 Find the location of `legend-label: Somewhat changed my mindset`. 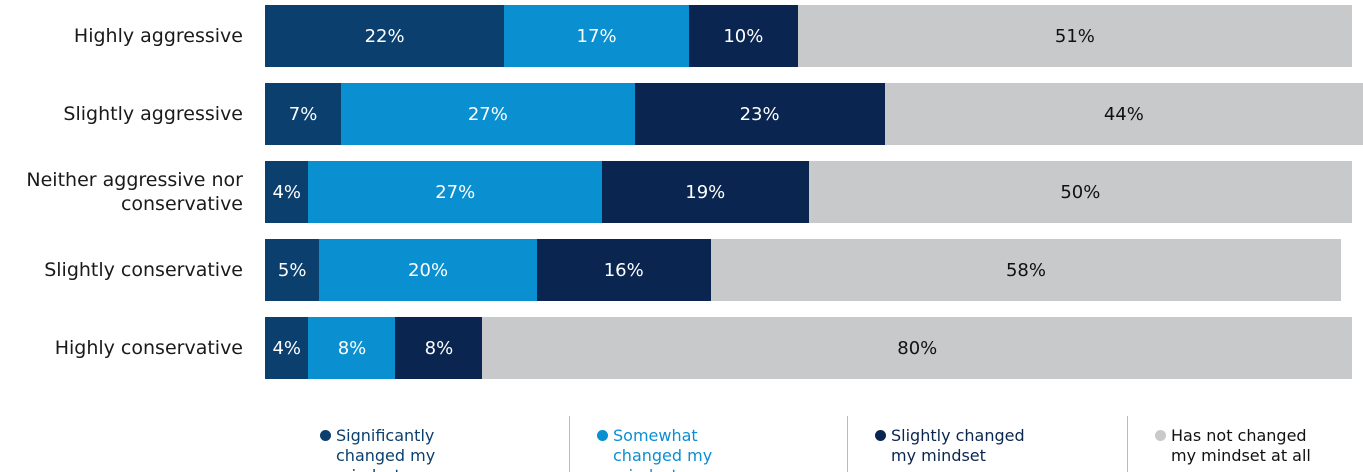

legend-label: Somewhat changed my mindset is located at coordinates (663, 449).